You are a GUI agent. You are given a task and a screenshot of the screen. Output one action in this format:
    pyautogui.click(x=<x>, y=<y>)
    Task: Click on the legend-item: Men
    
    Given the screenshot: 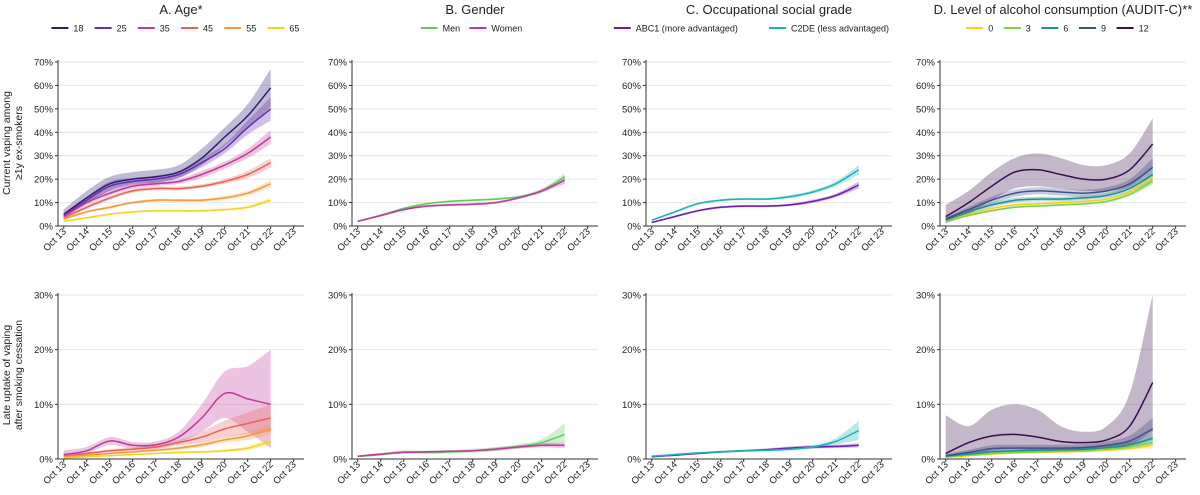 What is the action you would take?
    pyautogui.click(x=440, y=29)
    